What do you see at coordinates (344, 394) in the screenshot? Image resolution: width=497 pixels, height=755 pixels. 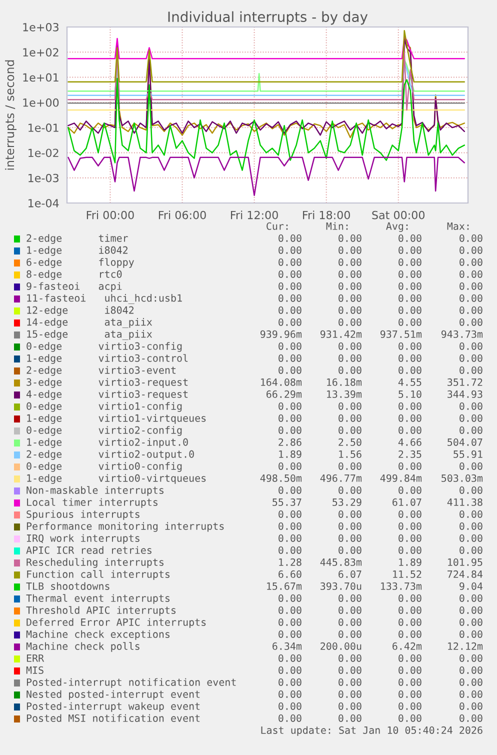 I see `text: 13.39m` at bounding box center [344, 394].